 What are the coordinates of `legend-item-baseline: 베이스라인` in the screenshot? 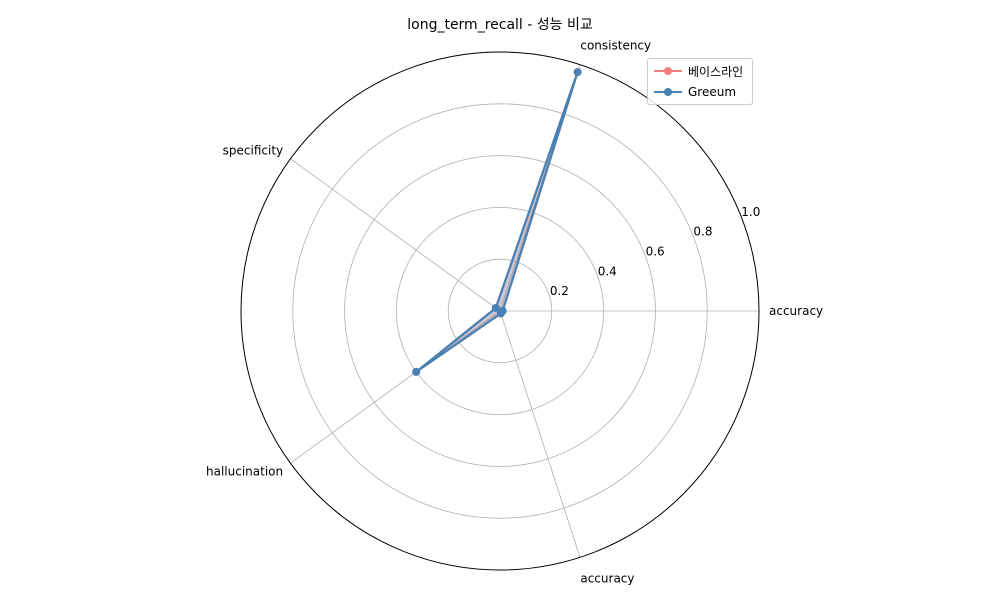 It's located at (698, 71).